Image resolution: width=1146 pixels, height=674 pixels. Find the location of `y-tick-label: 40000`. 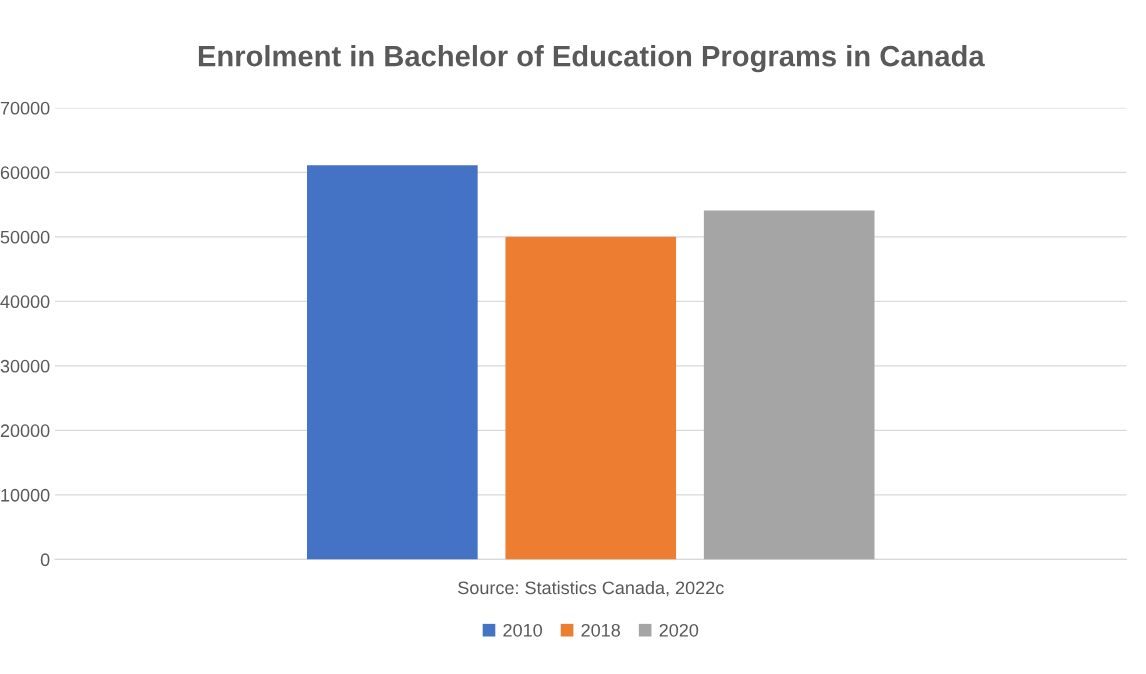

y-tick-label: 40000 is located at coordinates (25, 302).